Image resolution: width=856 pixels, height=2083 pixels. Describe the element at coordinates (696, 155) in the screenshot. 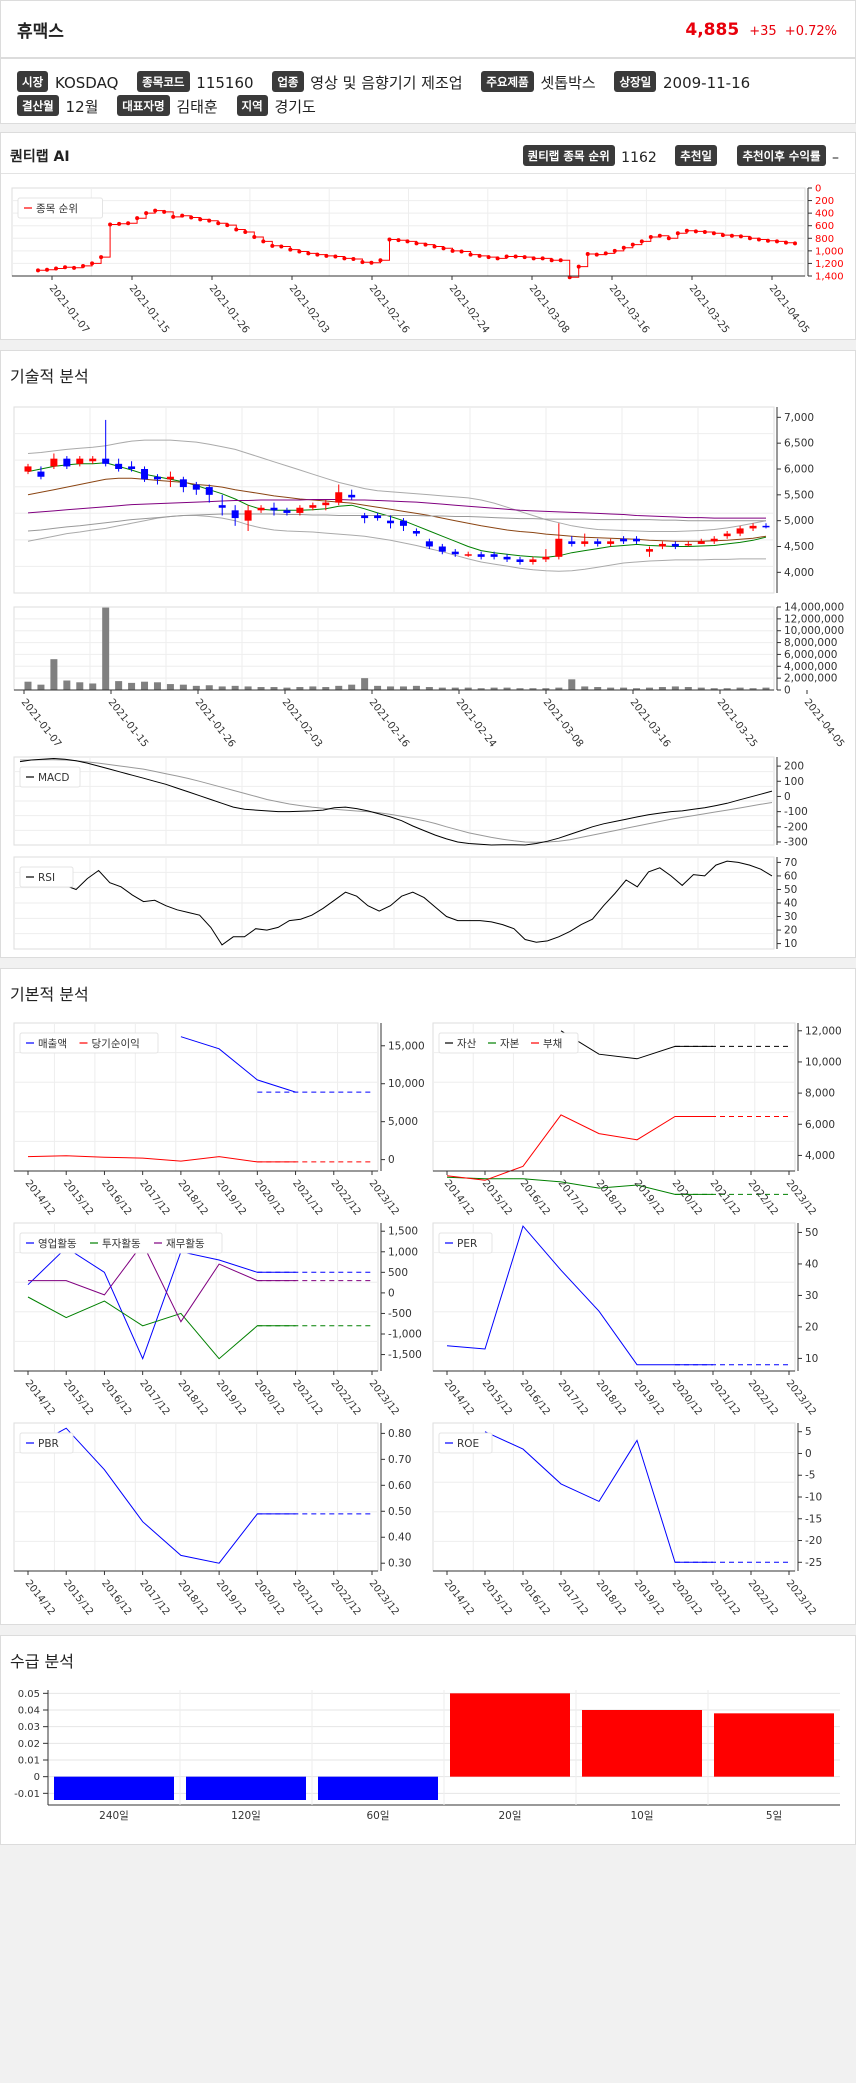

I see `rec-date-tag: 추천일` at that location.